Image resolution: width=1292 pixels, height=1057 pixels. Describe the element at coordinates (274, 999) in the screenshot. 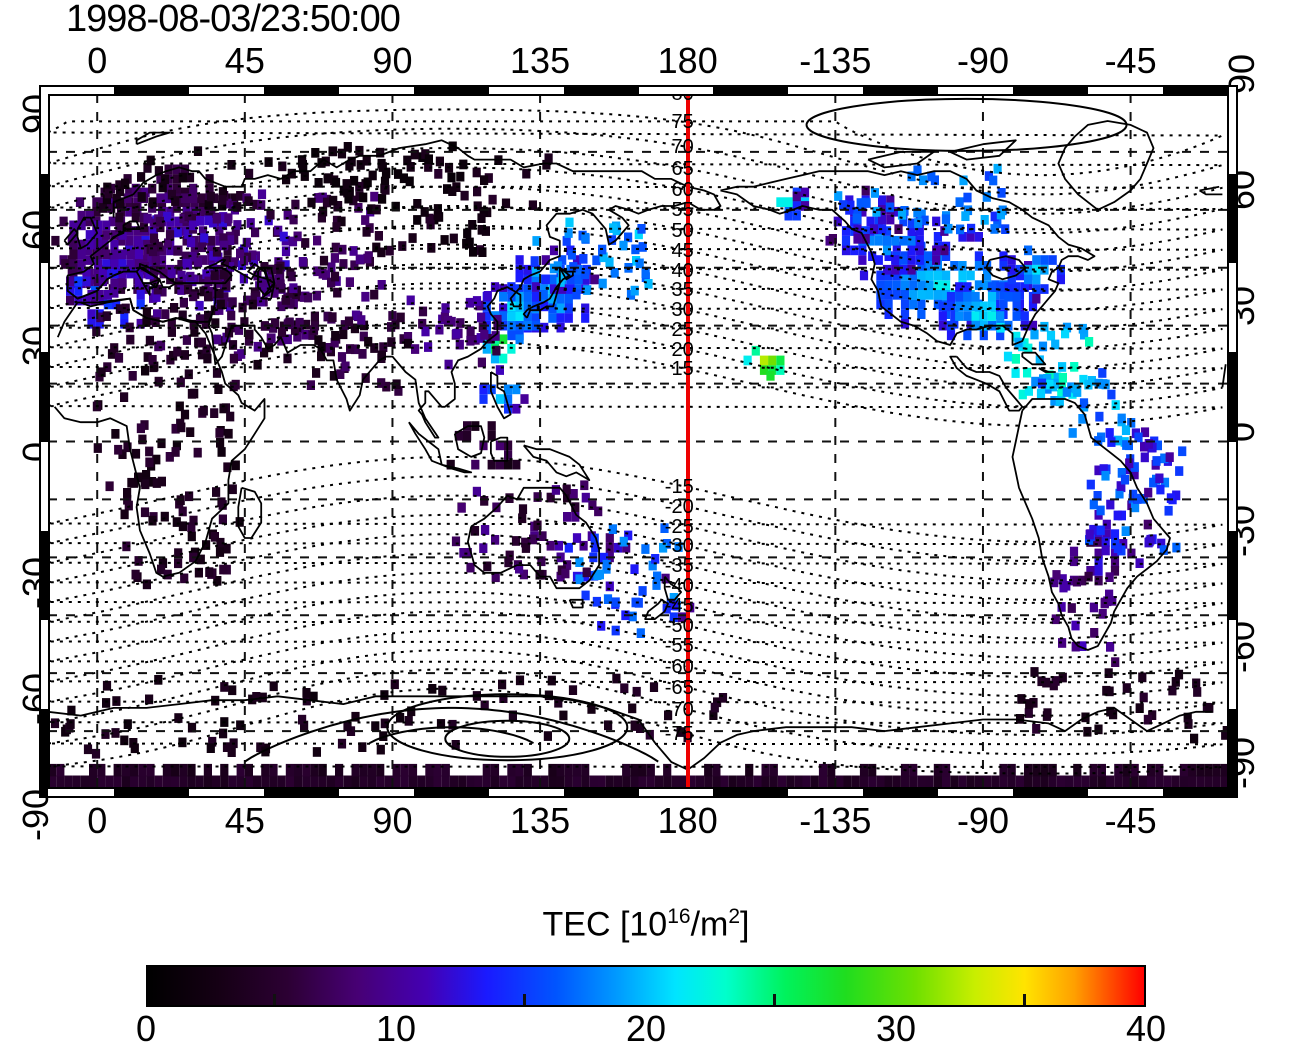

I see `colorbar-minor-tick` at that location.